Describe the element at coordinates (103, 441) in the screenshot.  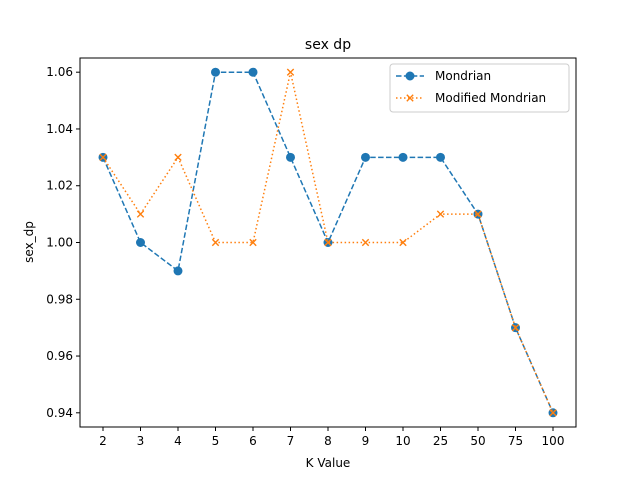
I see `x-tick-label: 2` at that location.